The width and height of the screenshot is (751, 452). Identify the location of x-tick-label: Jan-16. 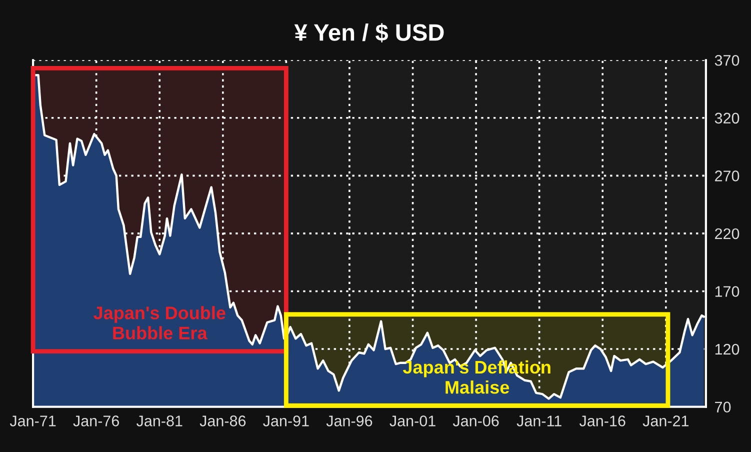
(602, 421).